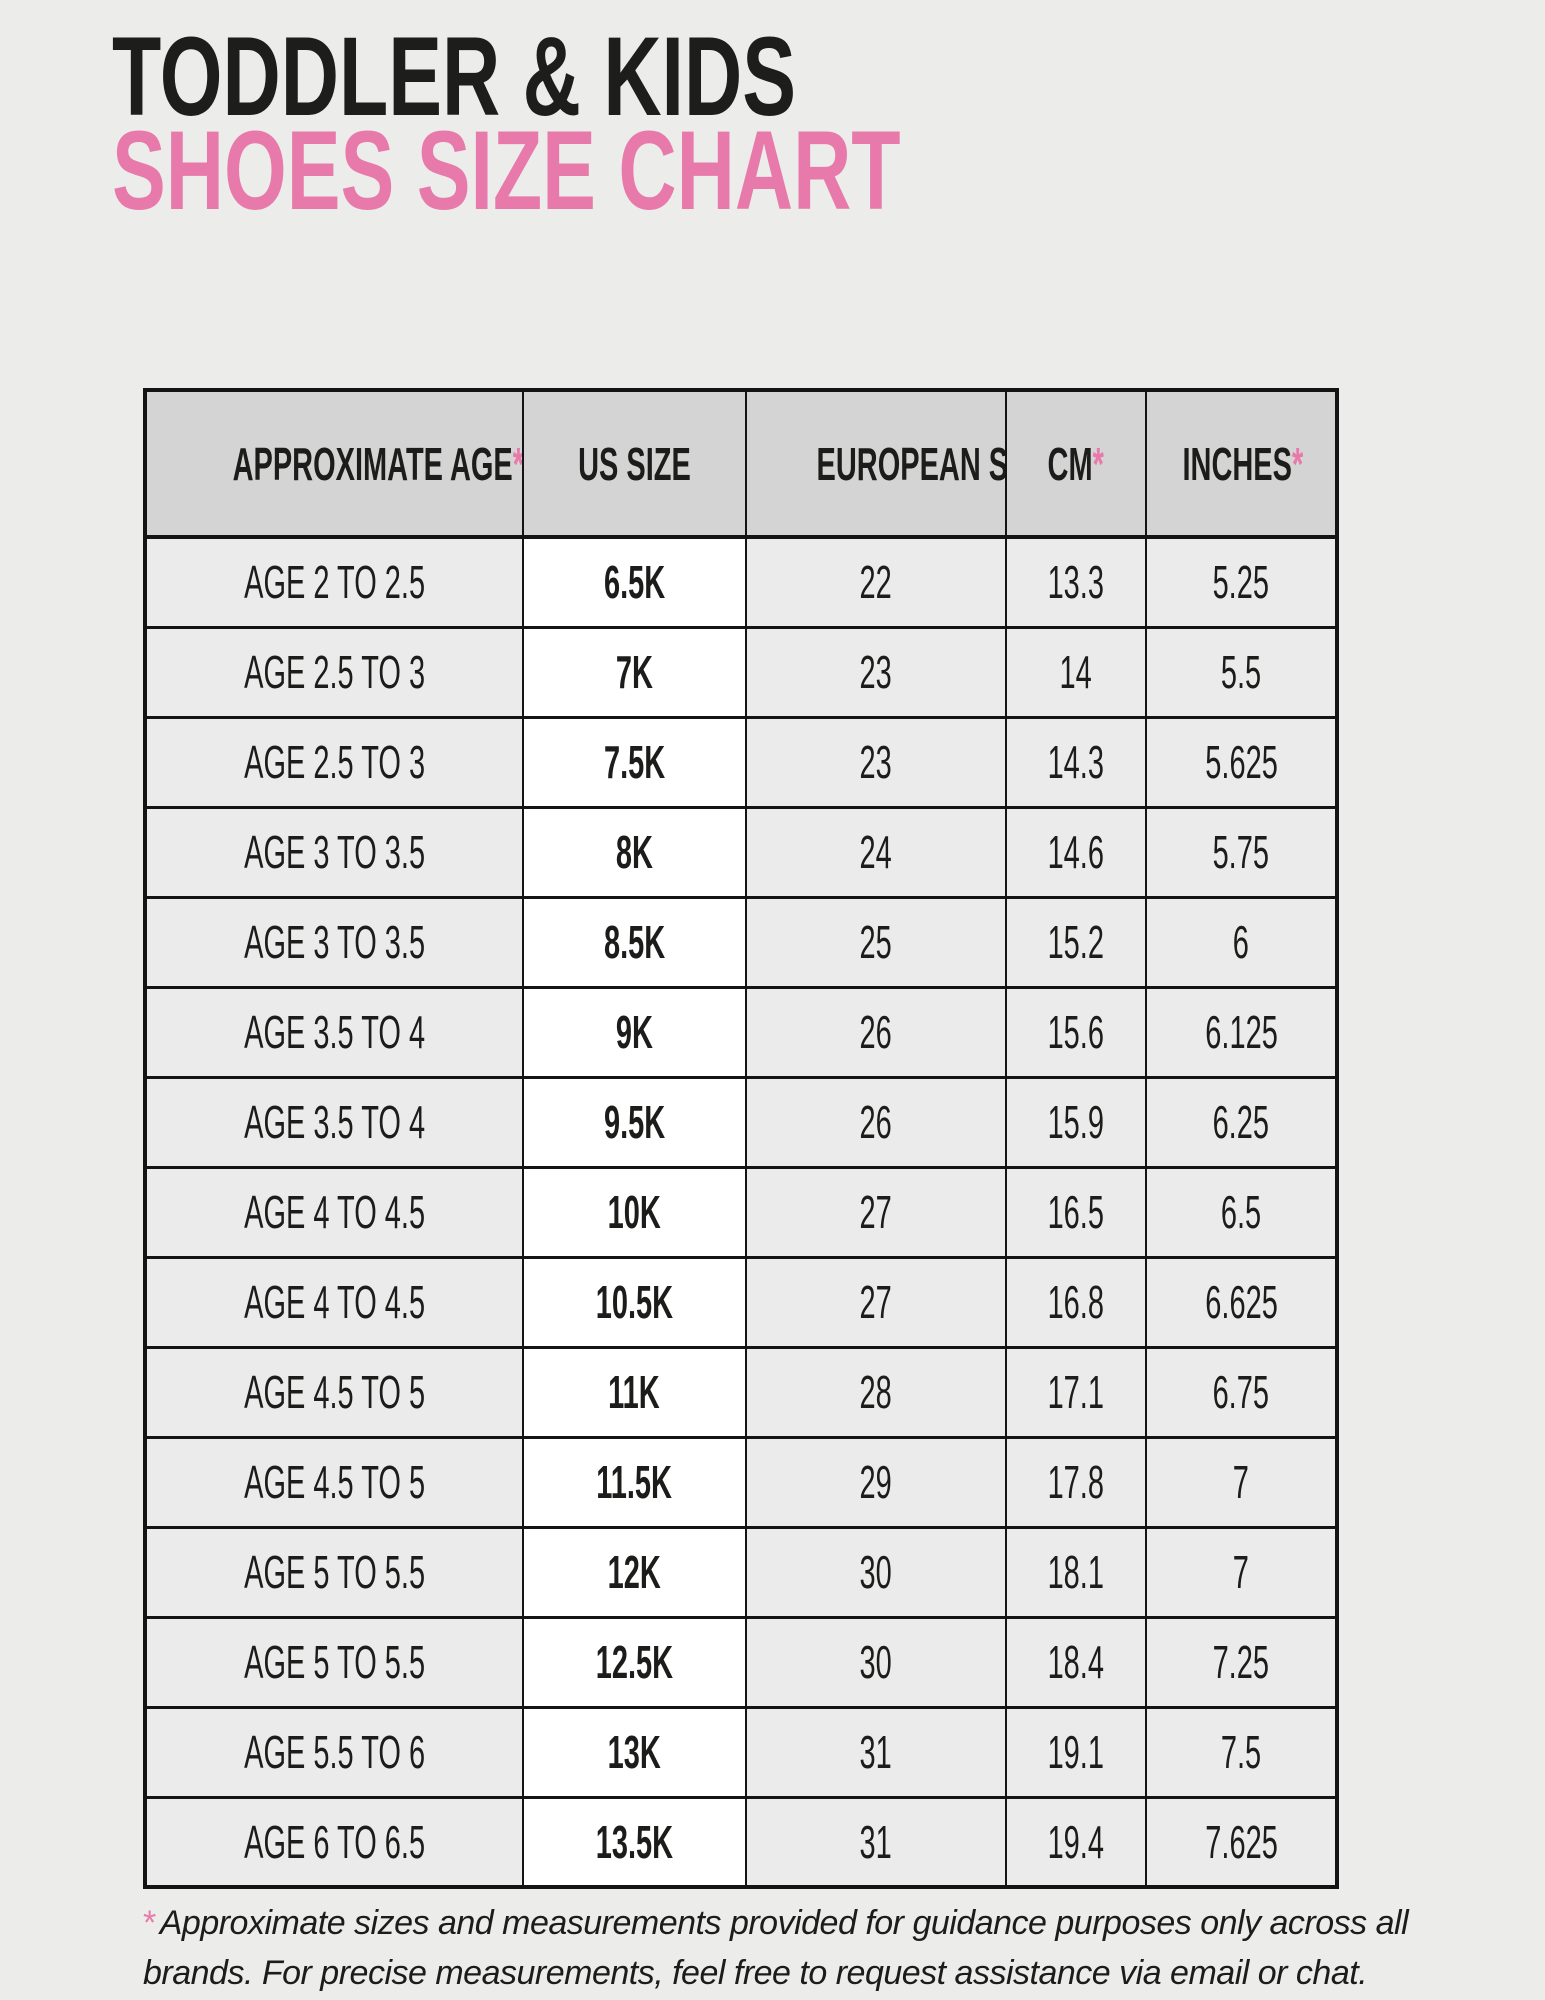 This screenshot has width=1545, height=2000. Describe the element at coordinates (1076, 672) in the screenshot. I see `cell-cm: 14` at that location.